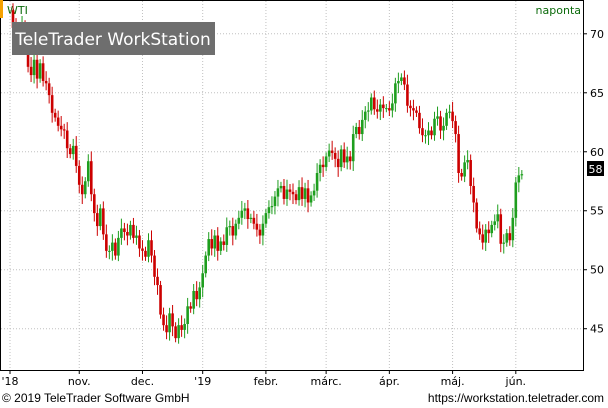 The image size is (608, 408). Describe the element at coordinates (597, 34) in the screenshot. I see `y-tick-label: 70` at that location.